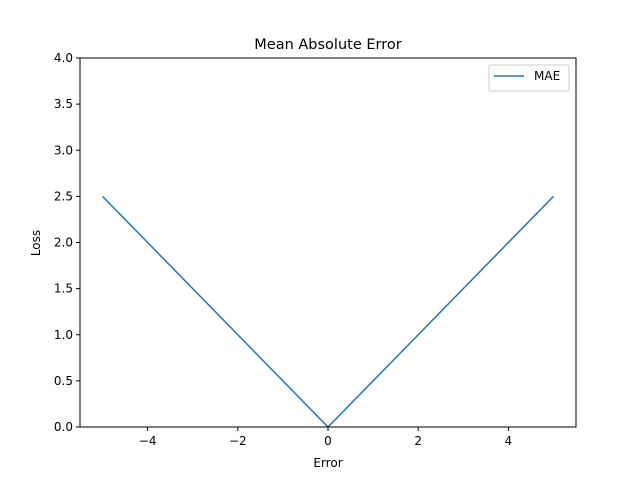  Describe the element at coordinates (36, 243) in the screenshot. I see `y-axis-label: Loss` at that location.